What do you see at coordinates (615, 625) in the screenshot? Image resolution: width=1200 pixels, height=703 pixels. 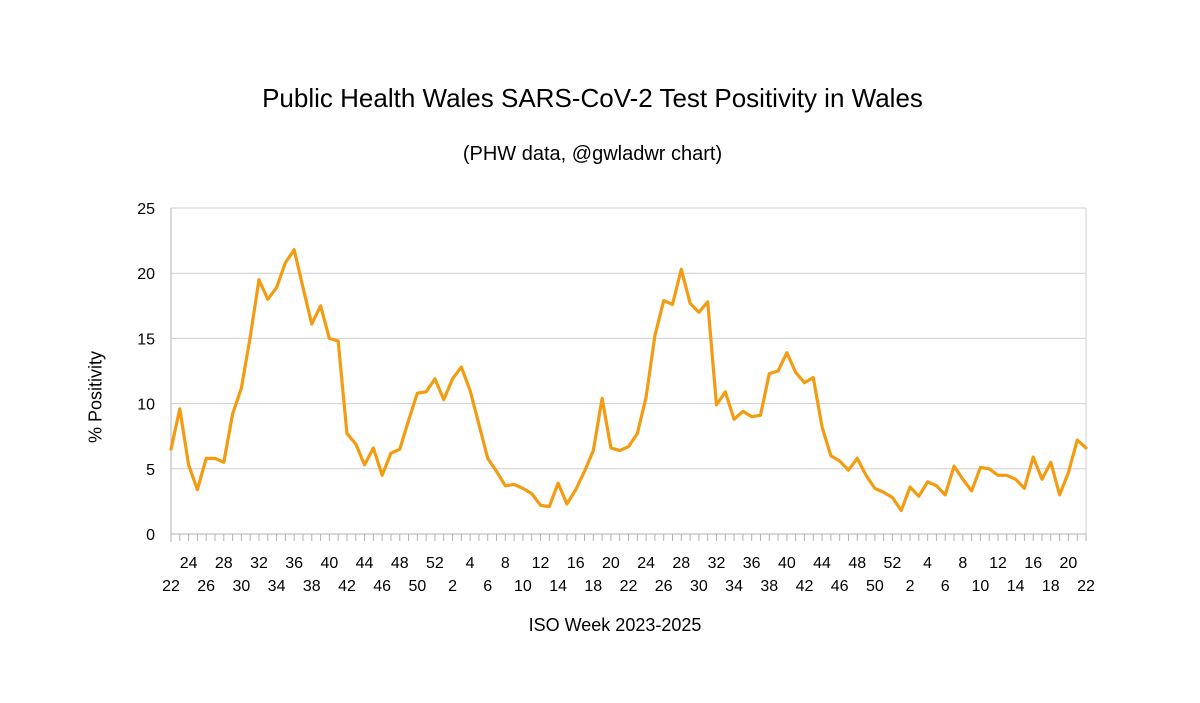 I see `x-axis-label: ISO Week 2023-2025` at bounding box center [615, 625].